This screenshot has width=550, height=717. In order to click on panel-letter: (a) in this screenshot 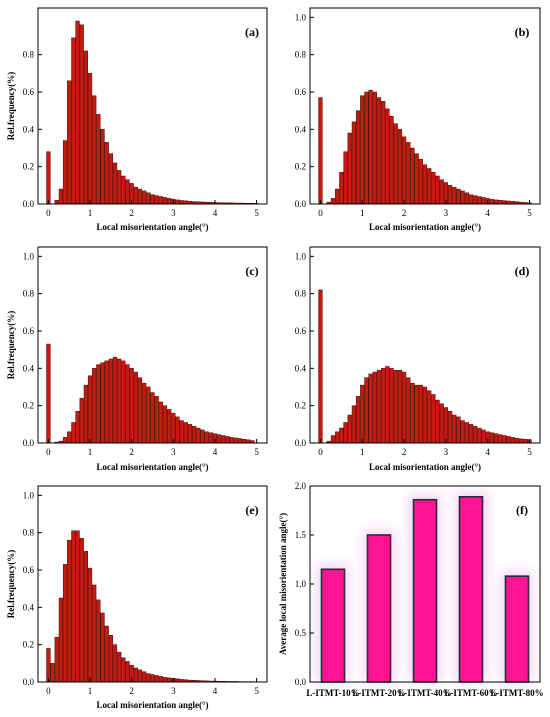, I will do `click(252, 32)`.